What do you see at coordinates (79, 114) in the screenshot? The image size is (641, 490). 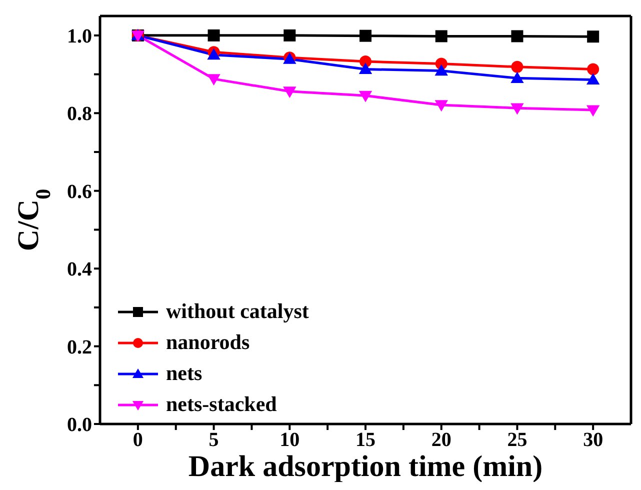 I see `y-tick-label: 0.8` at bounding box center [79, 114].